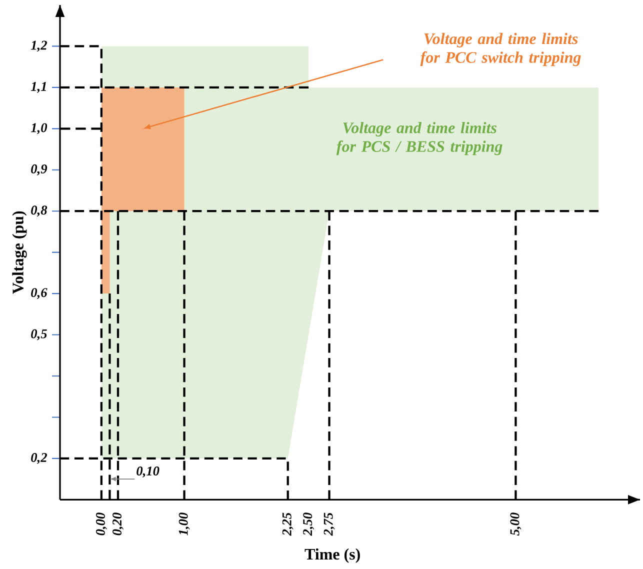  I want to click on annotation: 0,10, so click(148, 472).